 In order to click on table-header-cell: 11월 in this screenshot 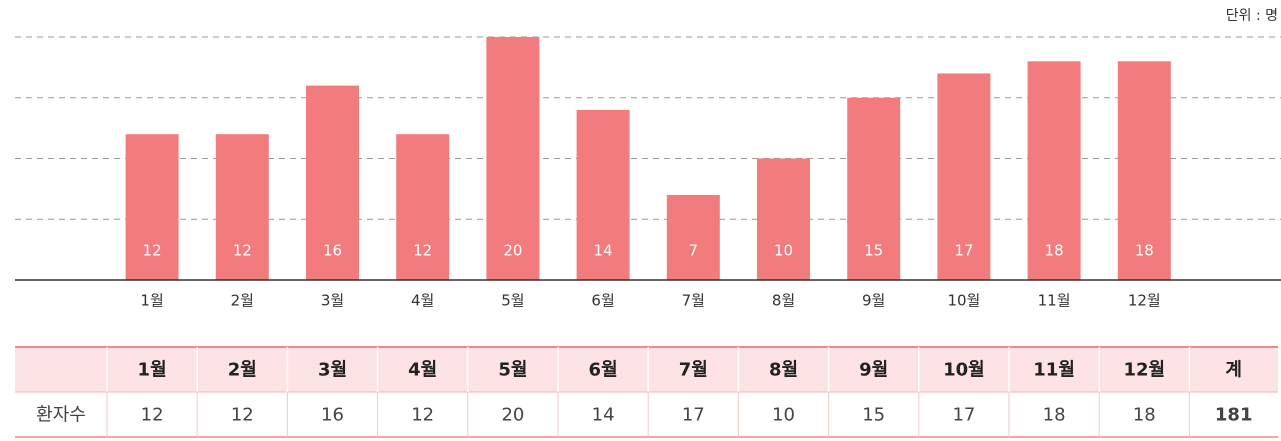, I will do `click(1054, 370)`.